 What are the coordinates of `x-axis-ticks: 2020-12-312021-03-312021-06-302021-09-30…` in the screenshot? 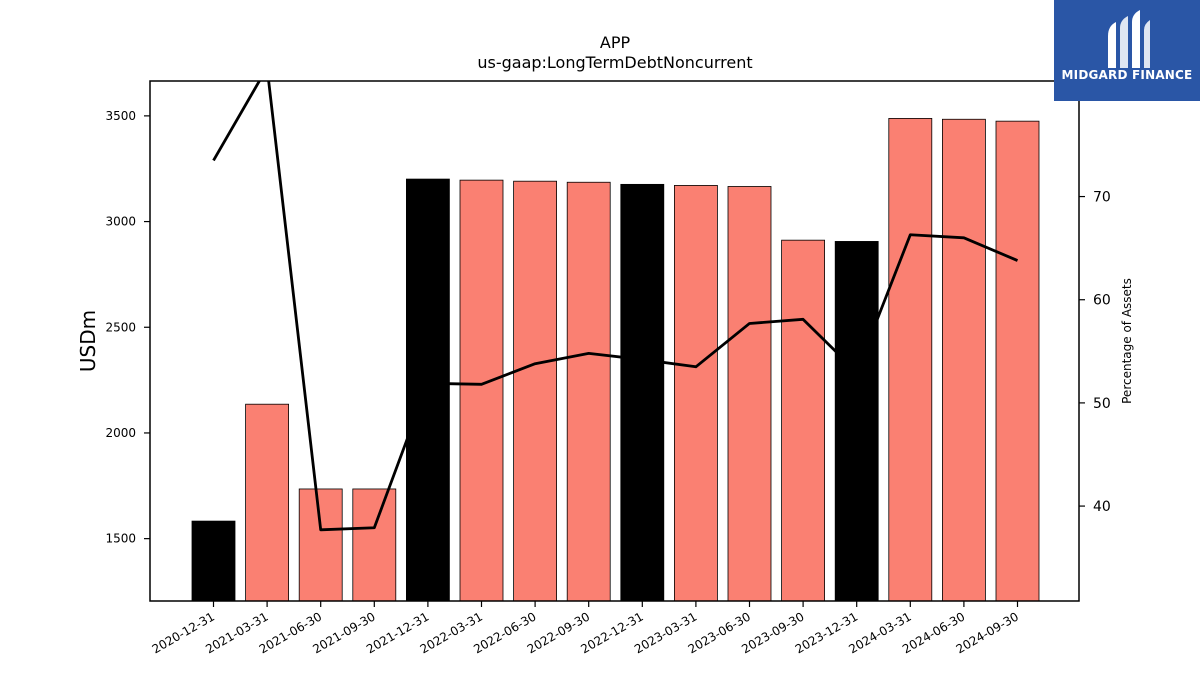 It's located at (585, 628).